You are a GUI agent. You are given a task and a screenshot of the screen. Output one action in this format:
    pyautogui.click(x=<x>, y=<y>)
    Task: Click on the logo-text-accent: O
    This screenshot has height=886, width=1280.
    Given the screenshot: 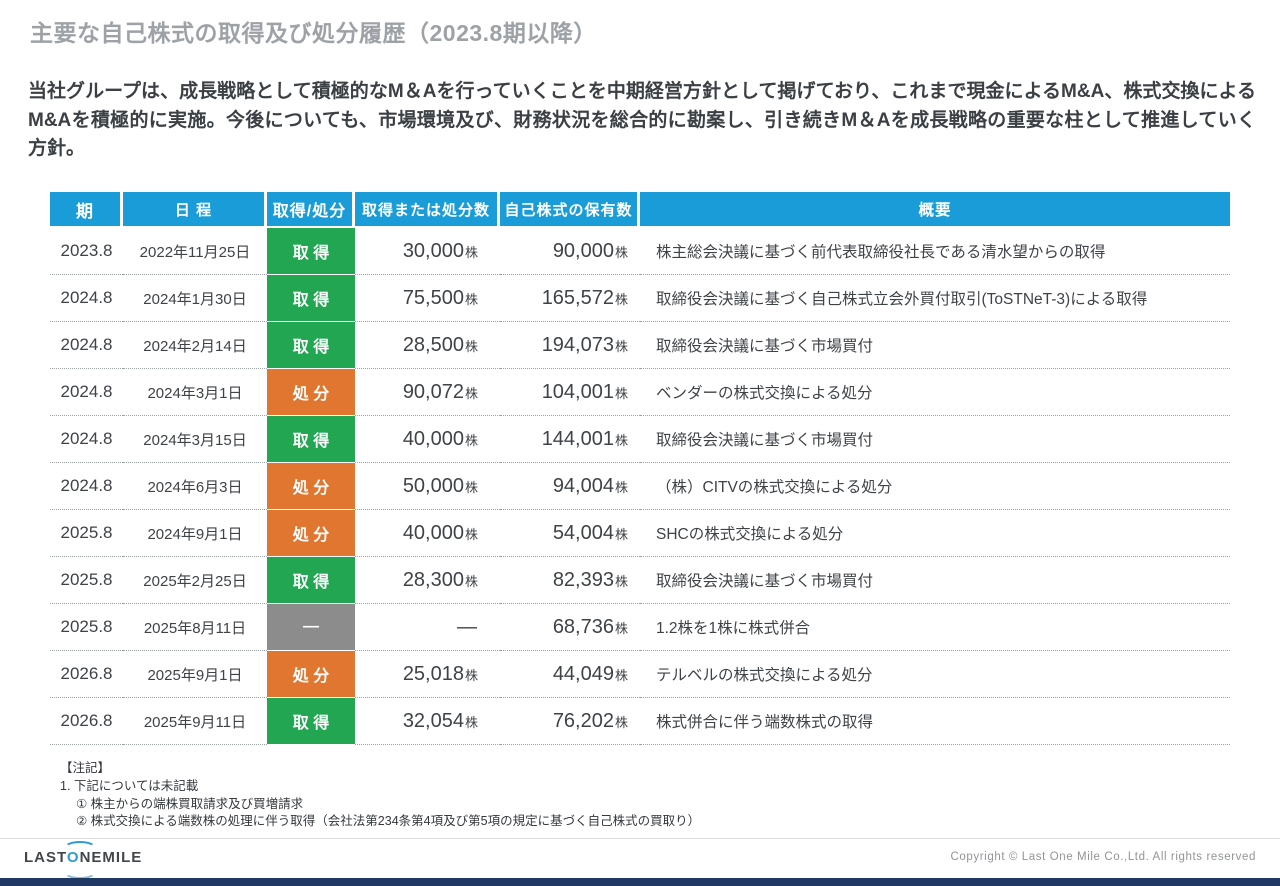 What is the action you would take?
    pyautogui.click(x=73, y=857)
    